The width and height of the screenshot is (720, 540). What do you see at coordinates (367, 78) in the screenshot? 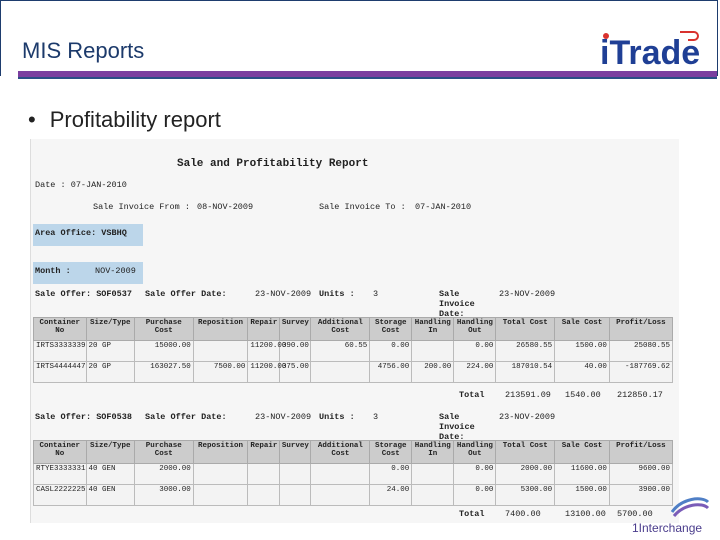
I see `title-underline-accent` at bounding box center [367, 78].